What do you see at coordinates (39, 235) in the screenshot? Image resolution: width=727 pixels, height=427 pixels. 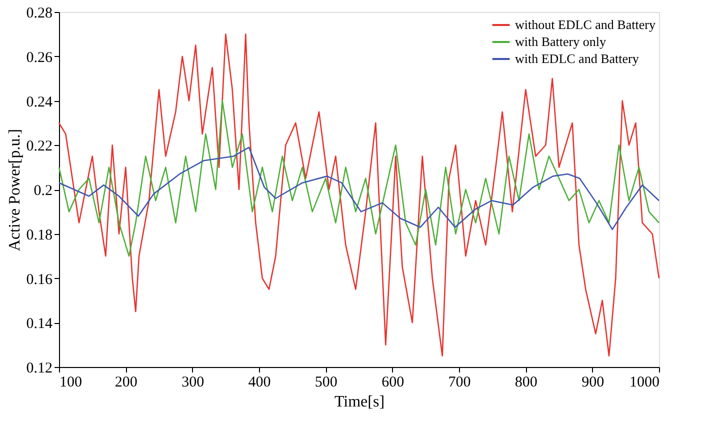 I see `y-tick-label: 0.18` at bounding box center [39, 235].